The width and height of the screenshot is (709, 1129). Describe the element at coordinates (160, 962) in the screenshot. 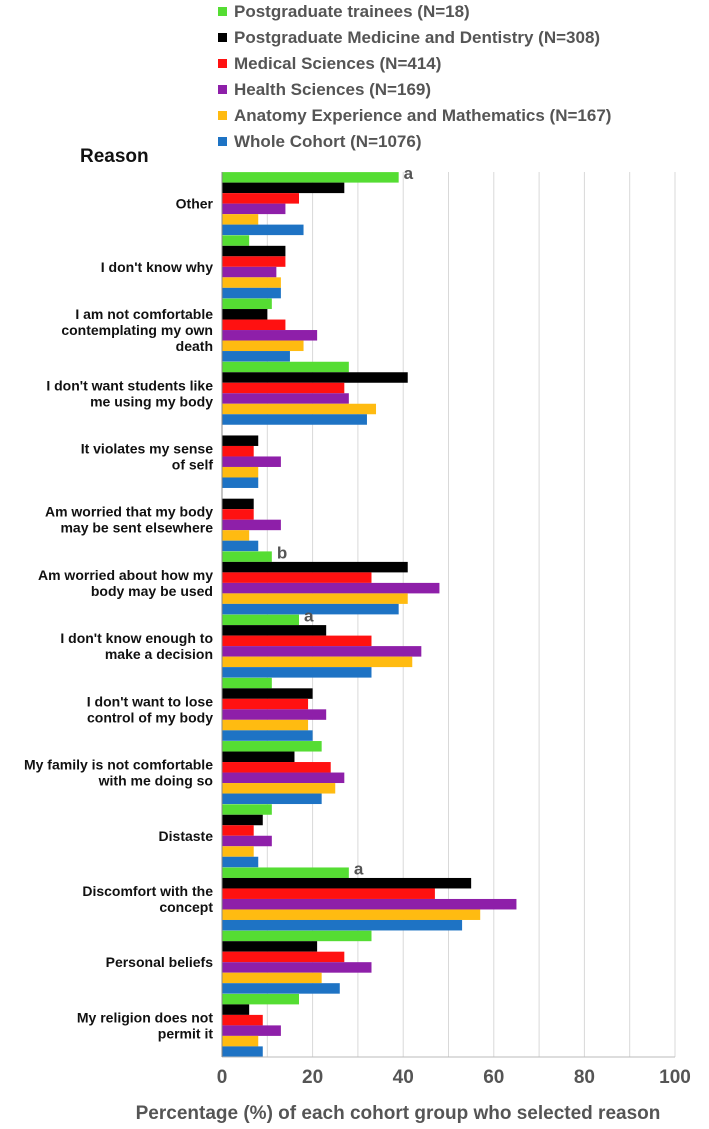

I see `category-label-12-0: Personal beliefs` at that location.